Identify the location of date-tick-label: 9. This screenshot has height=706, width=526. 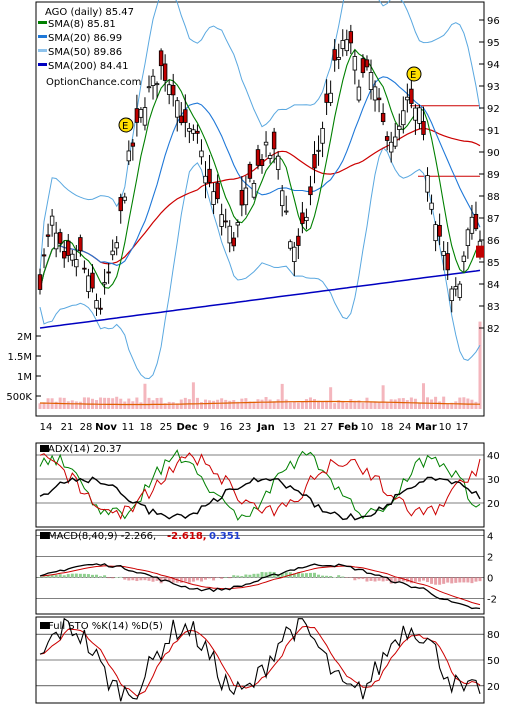
(206, 427).